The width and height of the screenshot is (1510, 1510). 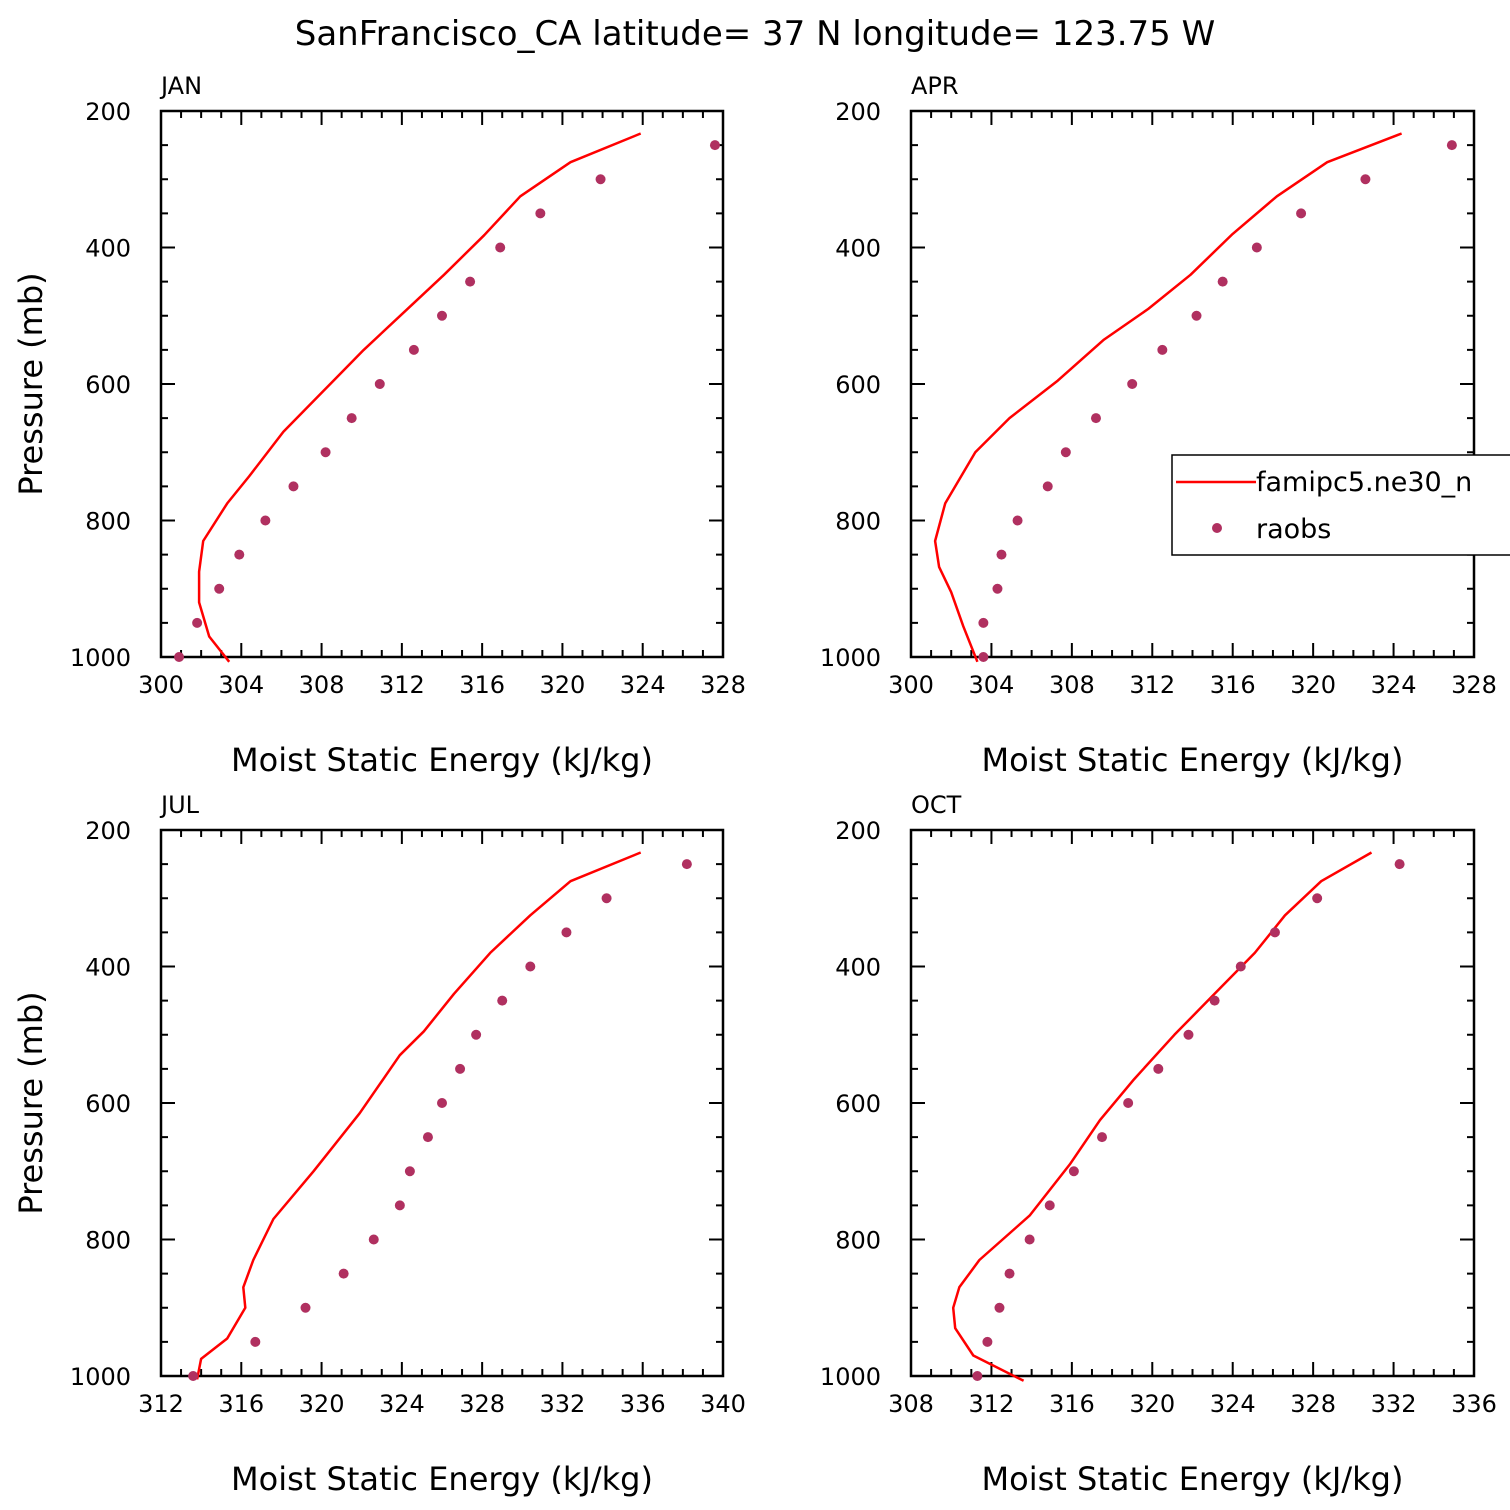 I want to click on x-tick-label: 340, so click(x=723, y=1404).